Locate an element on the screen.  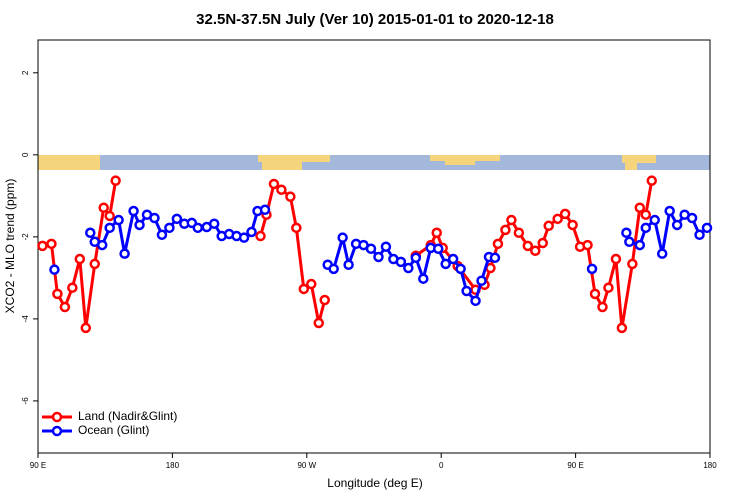
y-tick-label: -4 is located at coordinates (25, 319).